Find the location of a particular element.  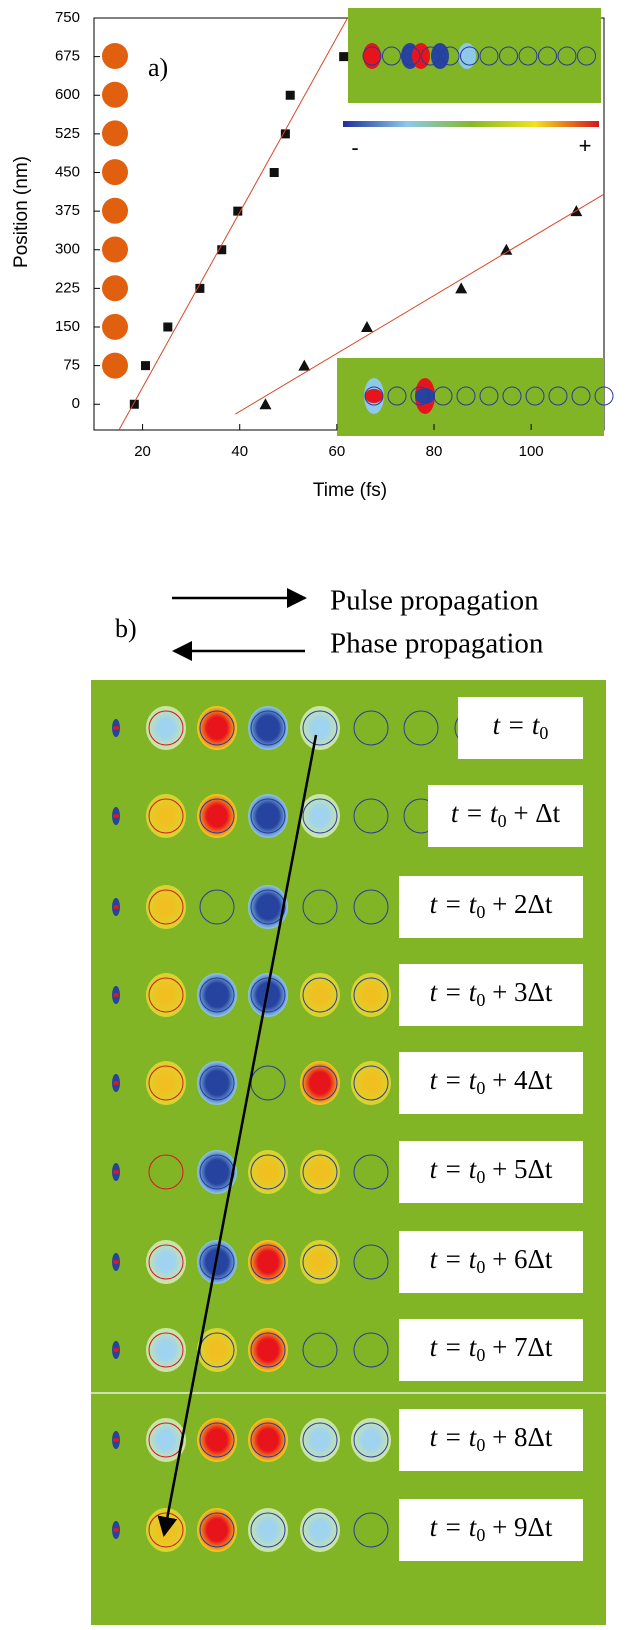

time-label-part: + 5Δt is located at coordinates (519, 1169).